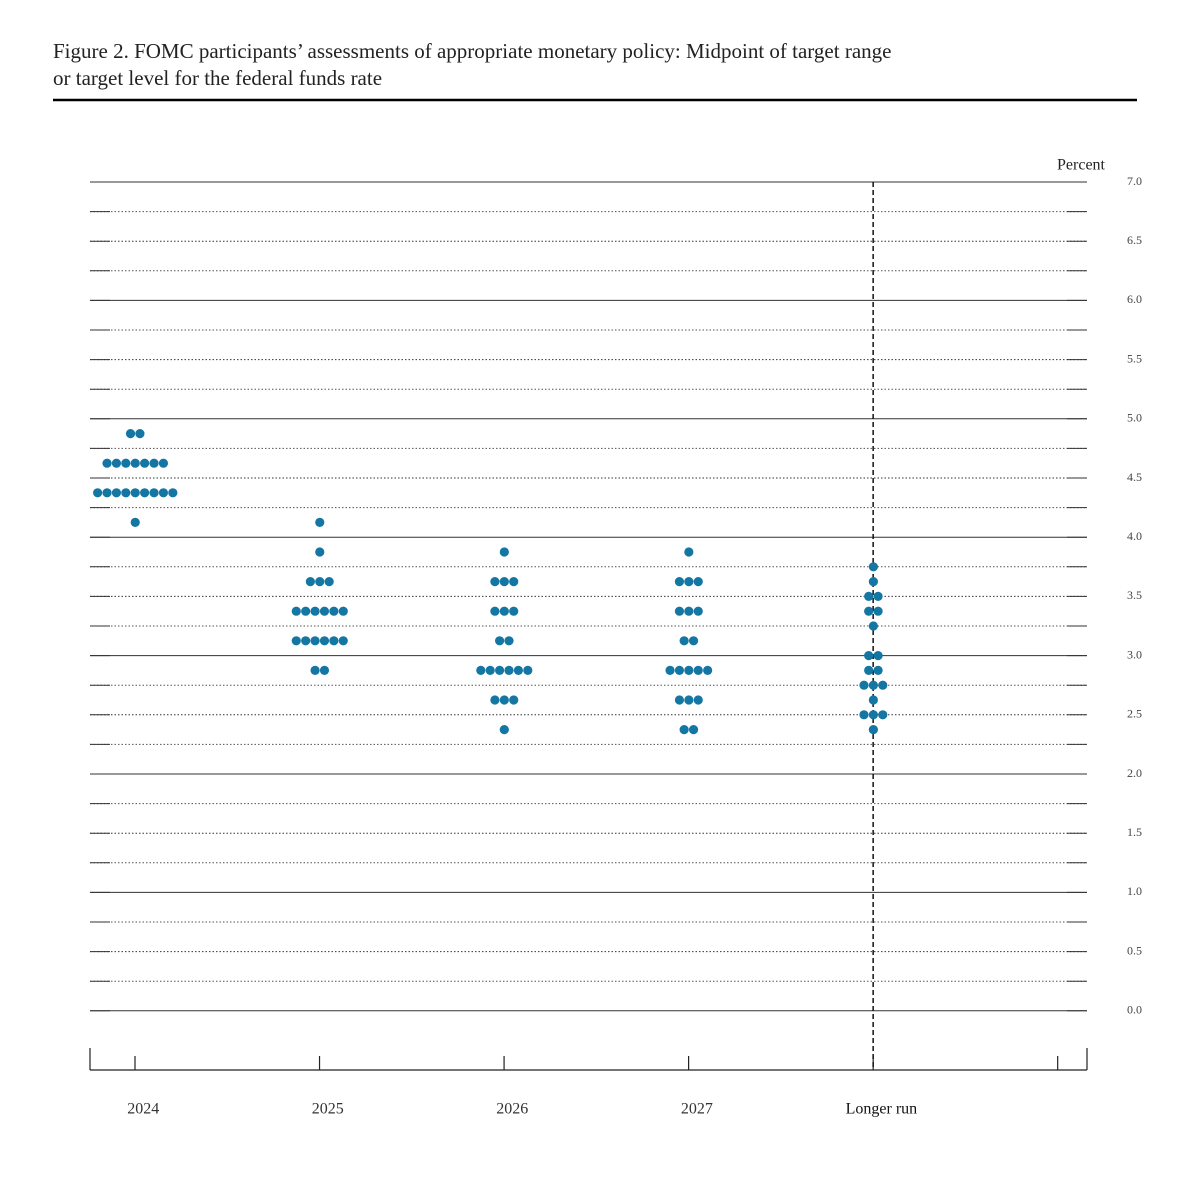 This screenshot has height=1186, width=1200. What do you see at coordinates (1134, 477) in the screenshot?
I see `y-tick-label: 4.5` at bounding box center [1134, 477].